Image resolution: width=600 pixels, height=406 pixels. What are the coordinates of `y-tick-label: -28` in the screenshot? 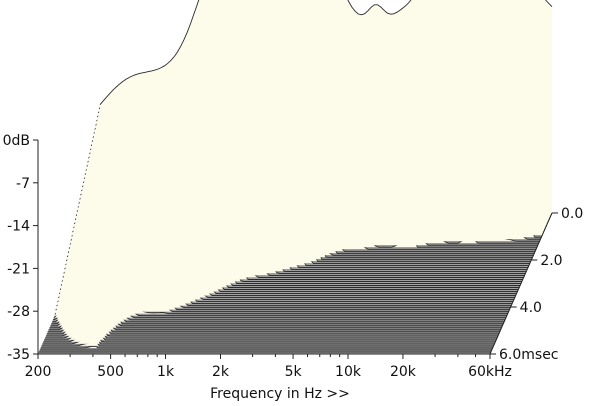 It's located at (18, 312).